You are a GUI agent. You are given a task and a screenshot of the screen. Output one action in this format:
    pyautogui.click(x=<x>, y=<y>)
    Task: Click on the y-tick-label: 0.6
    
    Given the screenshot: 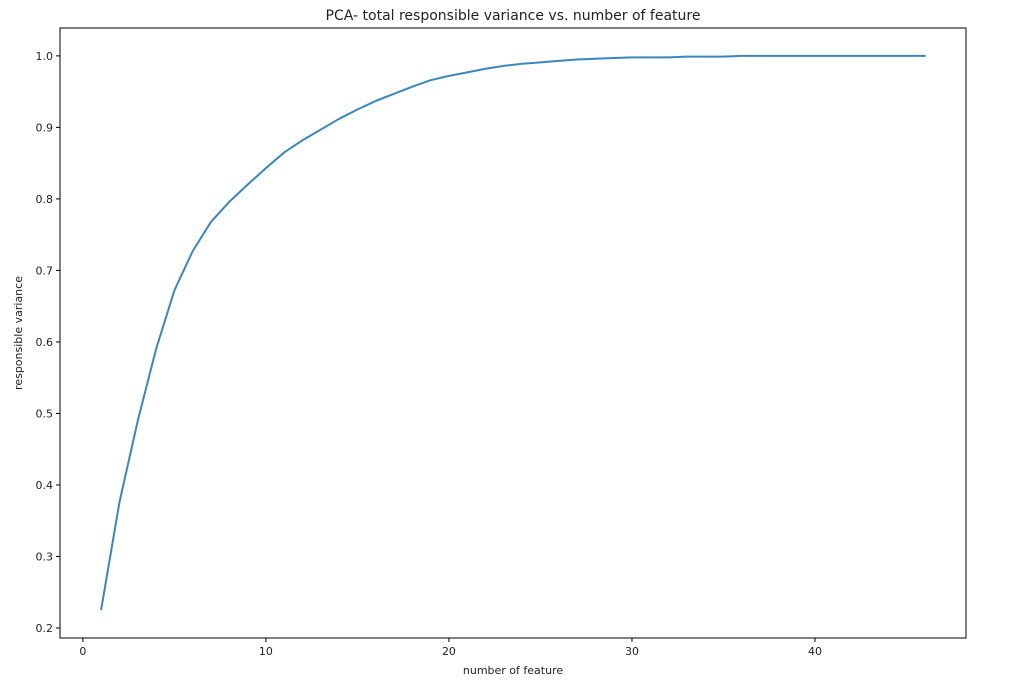 What is the action you would take?
    pyautogui.click(x=45, y=342)
    